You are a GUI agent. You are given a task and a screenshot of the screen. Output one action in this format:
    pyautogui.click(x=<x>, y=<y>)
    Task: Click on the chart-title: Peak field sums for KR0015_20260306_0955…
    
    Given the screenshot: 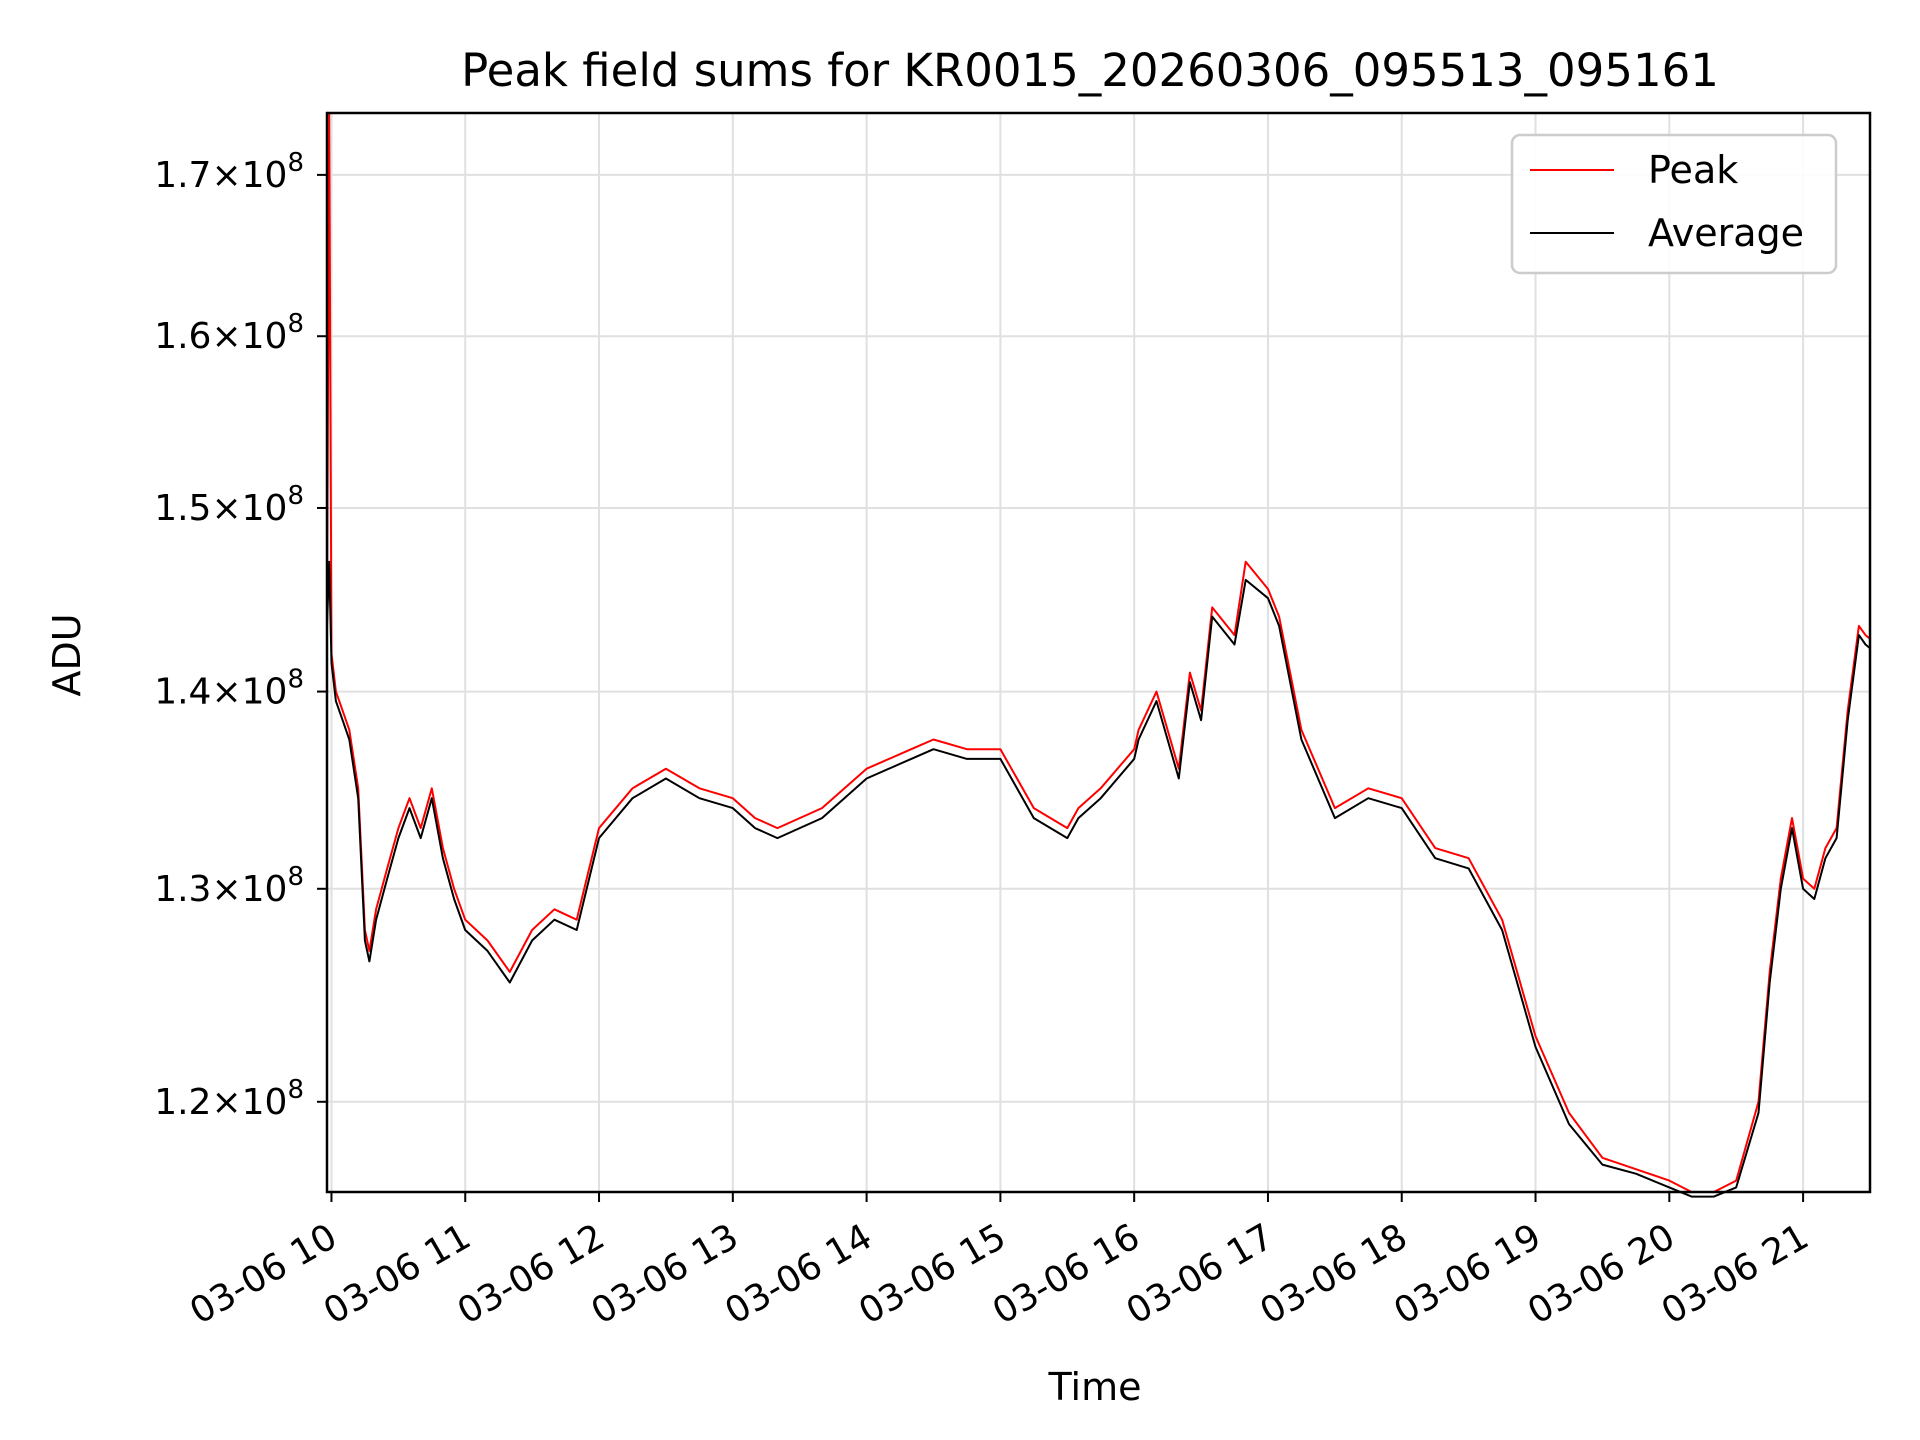 What is the action you would take?
    pyautogui.click(x=1090, y=70)
    